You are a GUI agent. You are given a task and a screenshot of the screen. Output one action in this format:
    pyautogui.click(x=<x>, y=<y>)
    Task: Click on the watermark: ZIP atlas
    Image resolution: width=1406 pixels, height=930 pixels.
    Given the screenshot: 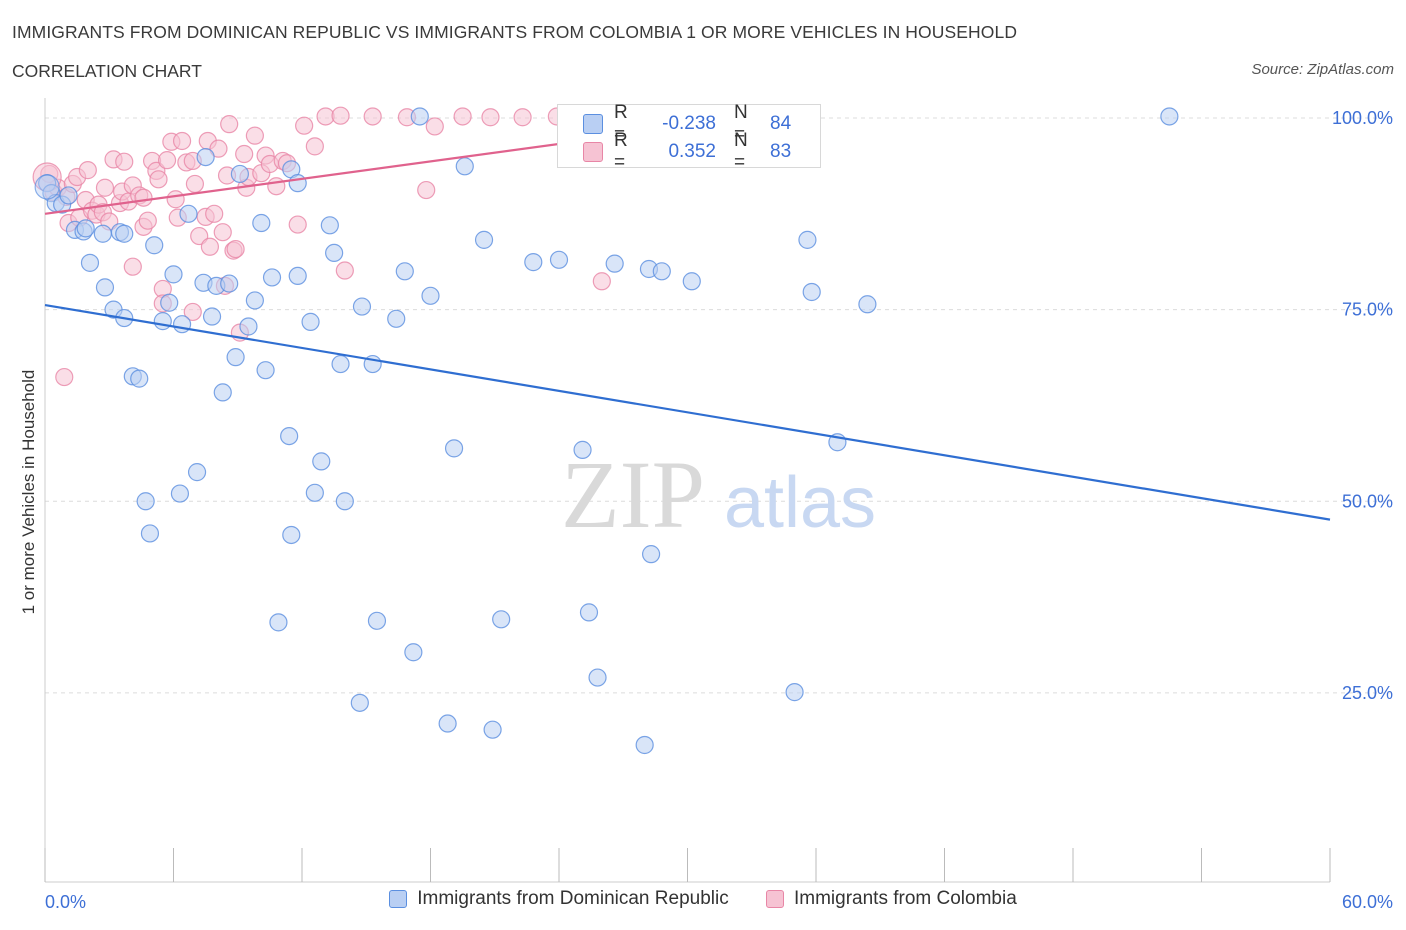 What is the action you would take?
    pyautogui.click(x=718, y=494)
    